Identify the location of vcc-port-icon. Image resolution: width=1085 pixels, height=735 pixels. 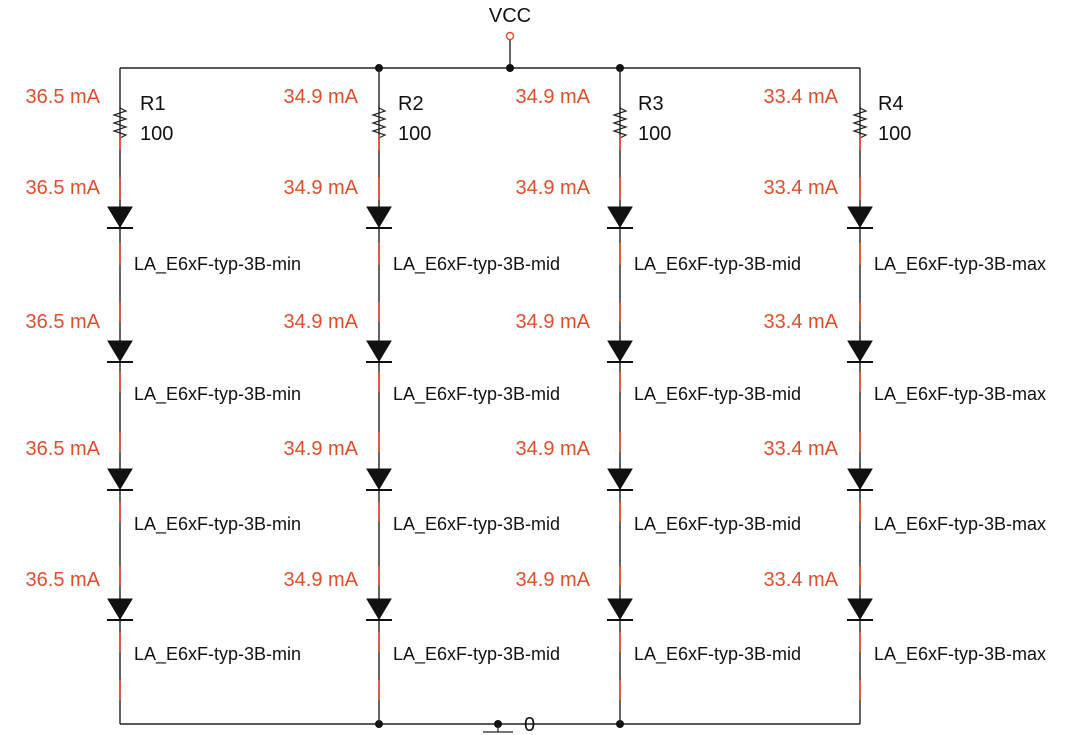
(510, 36).